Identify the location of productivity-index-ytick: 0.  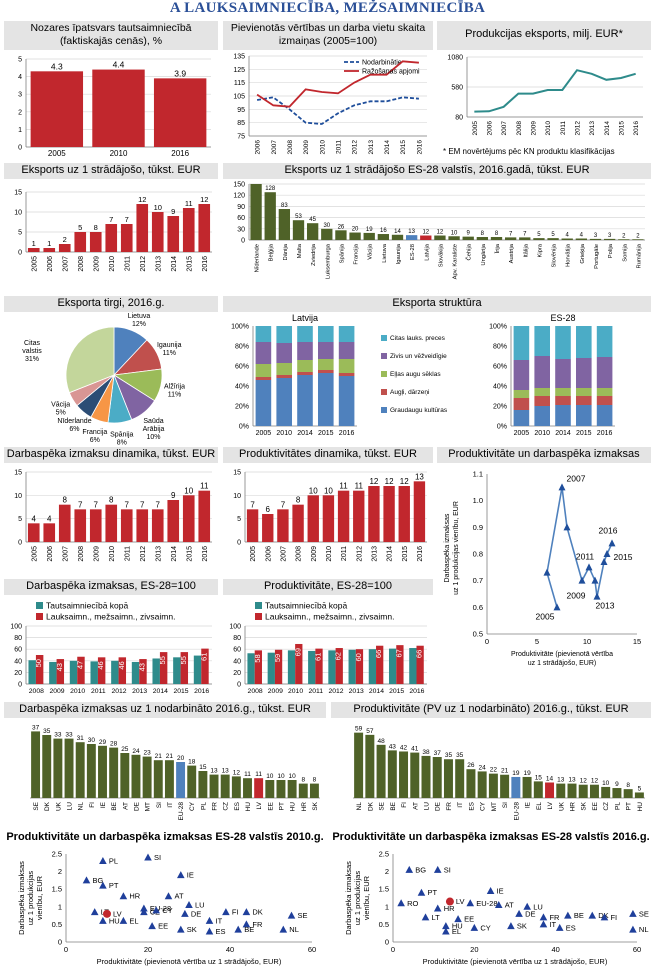
(239, 685).